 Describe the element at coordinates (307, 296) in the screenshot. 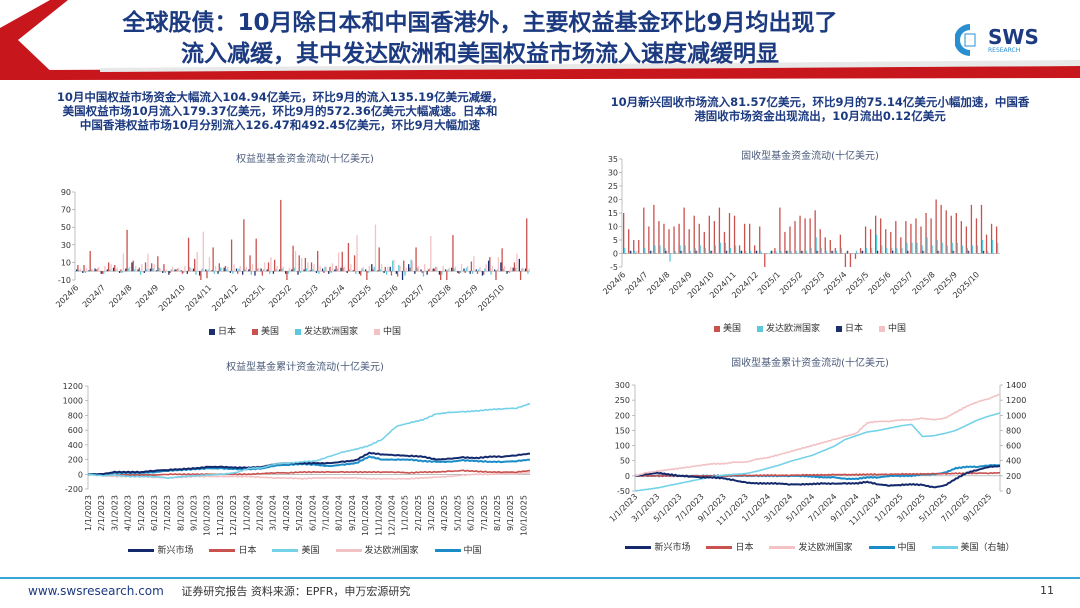

I see `x-tick-label: 2025/3` at that location.